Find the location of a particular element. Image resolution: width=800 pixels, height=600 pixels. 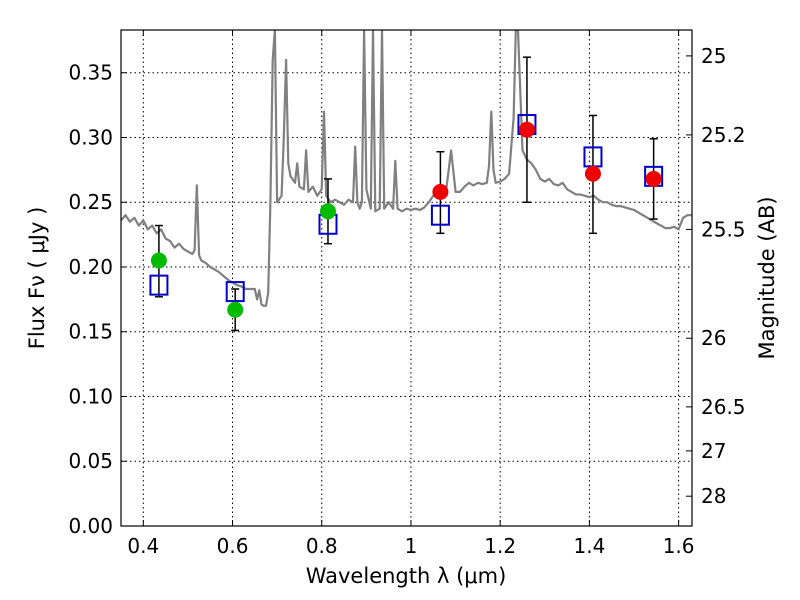

right-tick-label: 28 is located at coordinates (713, 496).